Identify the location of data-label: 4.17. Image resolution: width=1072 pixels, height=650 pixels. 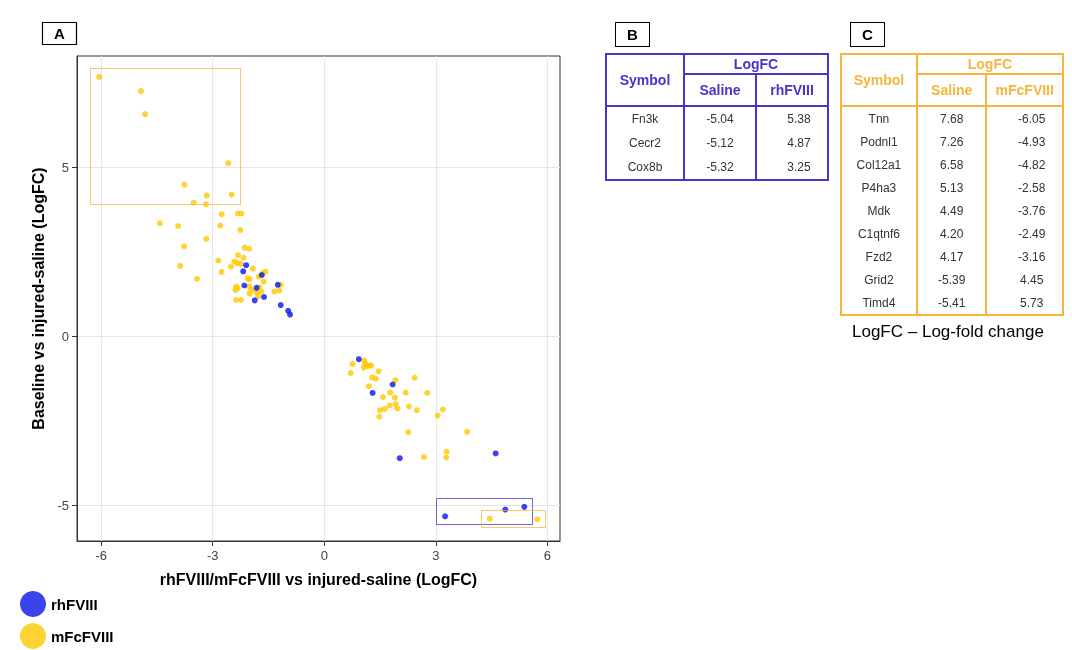
(951, 256).